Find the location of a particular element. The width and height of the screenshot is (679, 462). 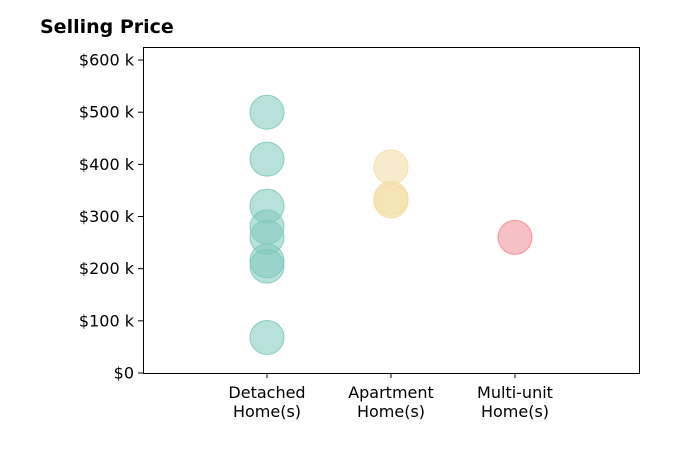

y-tick-label: $0 is located at coordinates (124, 373).